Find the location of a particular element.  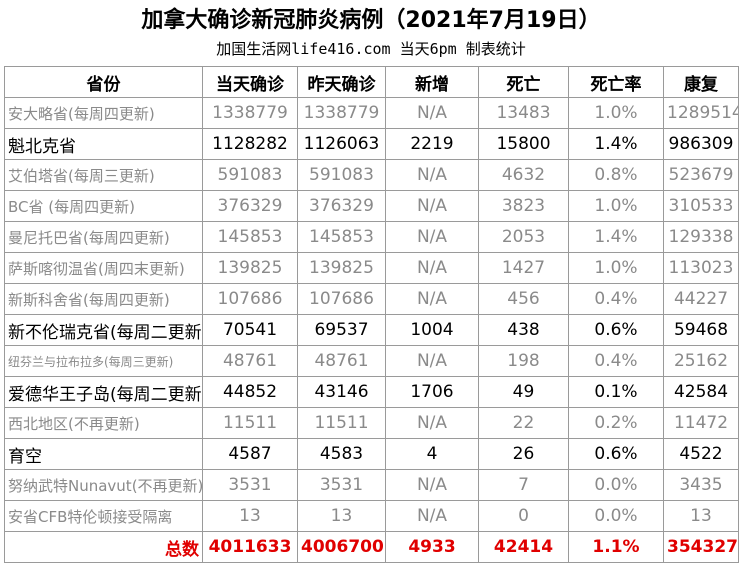

value-cell: 107686 is located at coordinates (341, 299).